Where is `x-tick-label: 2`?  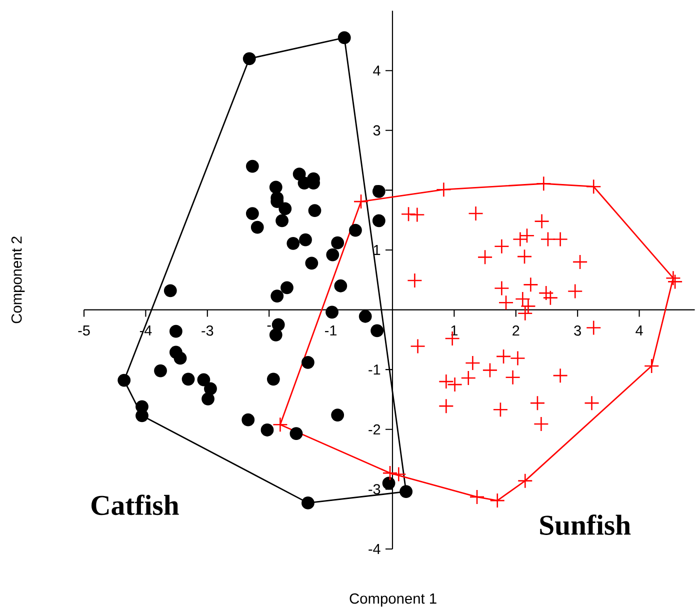 x-tick-label: 2 is located at coordinates (516, 331).